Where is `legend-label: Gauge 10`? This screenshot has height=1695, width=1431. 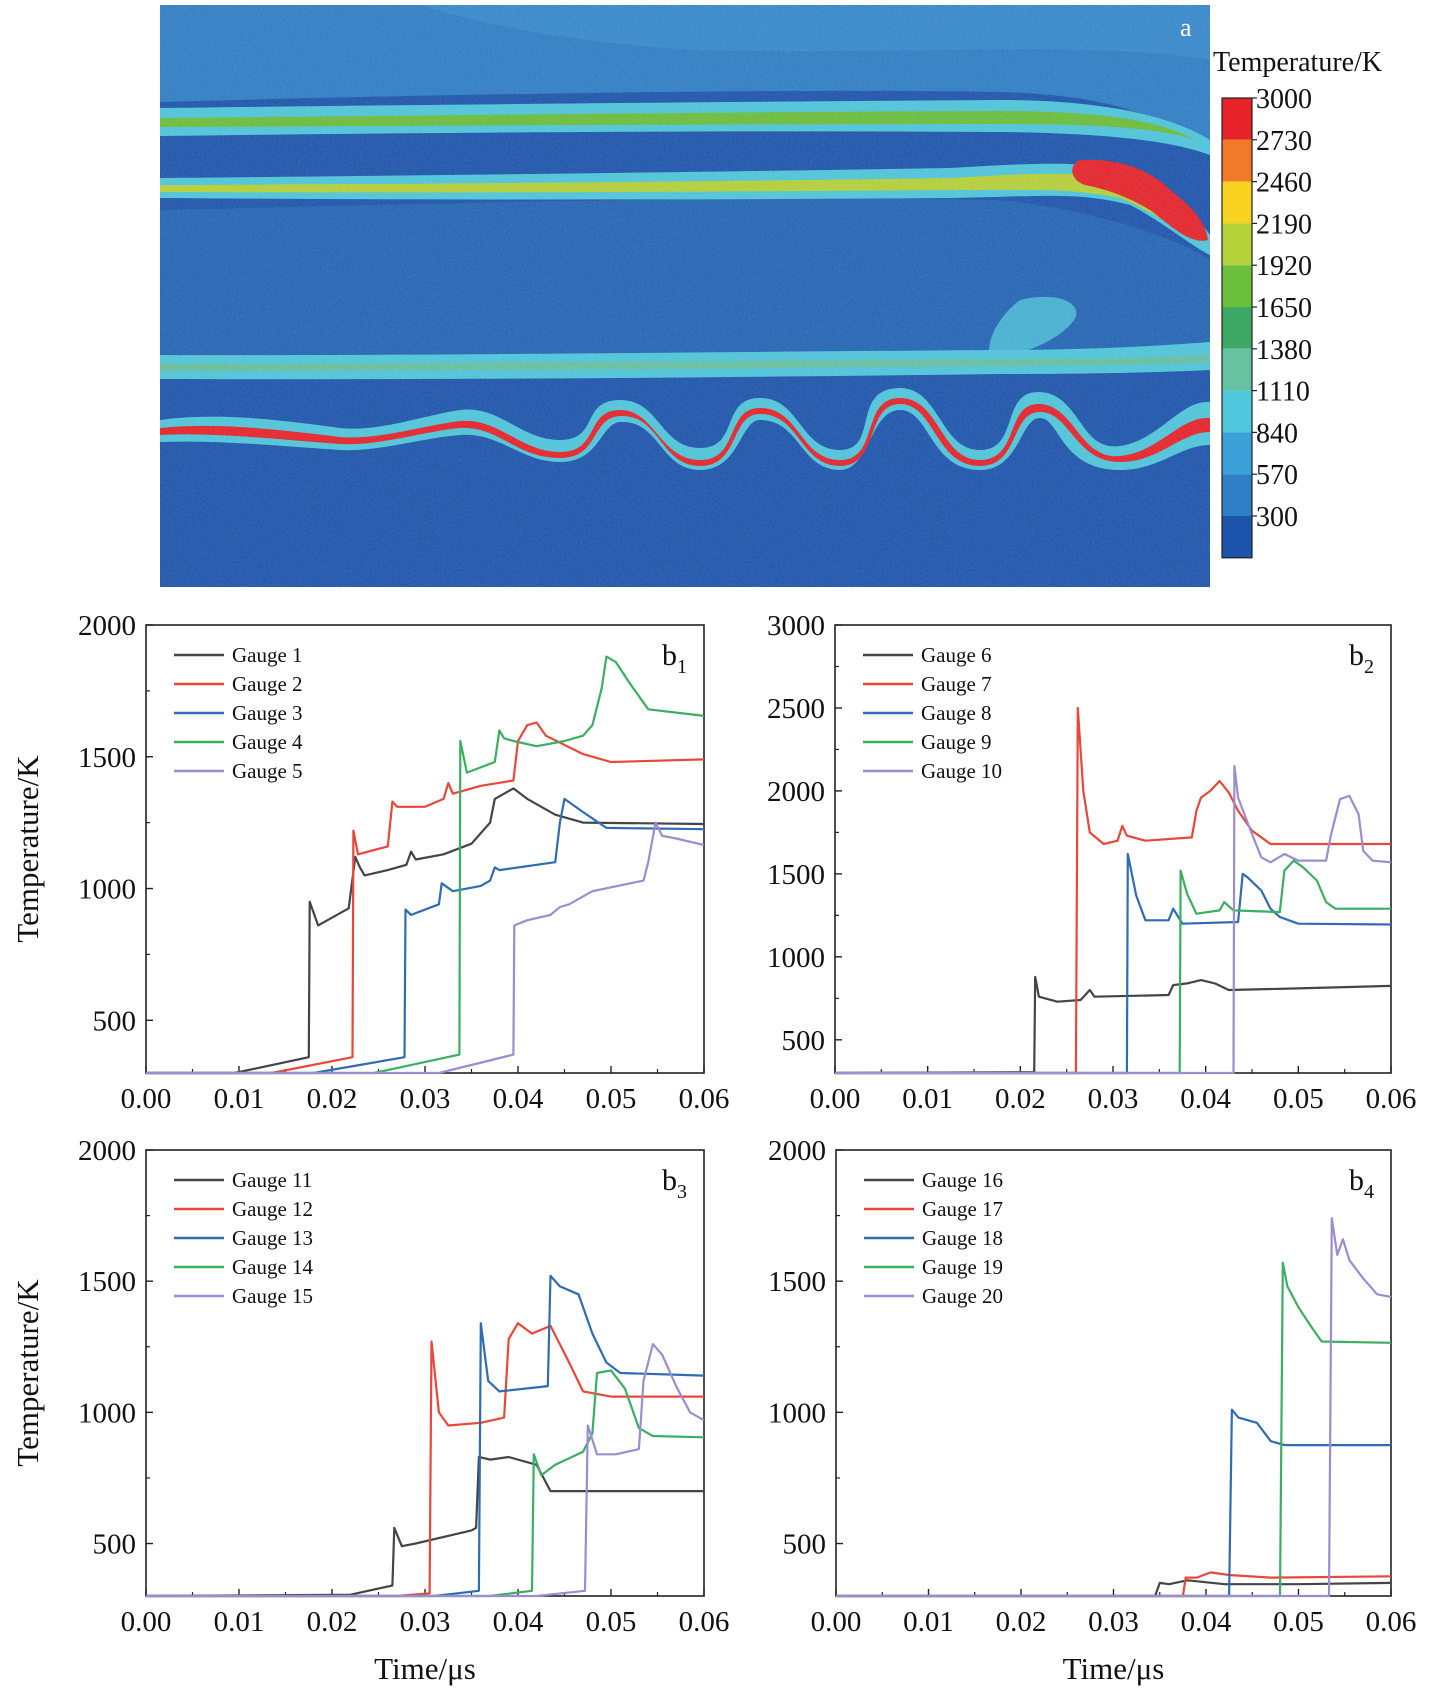 legend-label: Gauge 10 is located at coordinates (961, 771).